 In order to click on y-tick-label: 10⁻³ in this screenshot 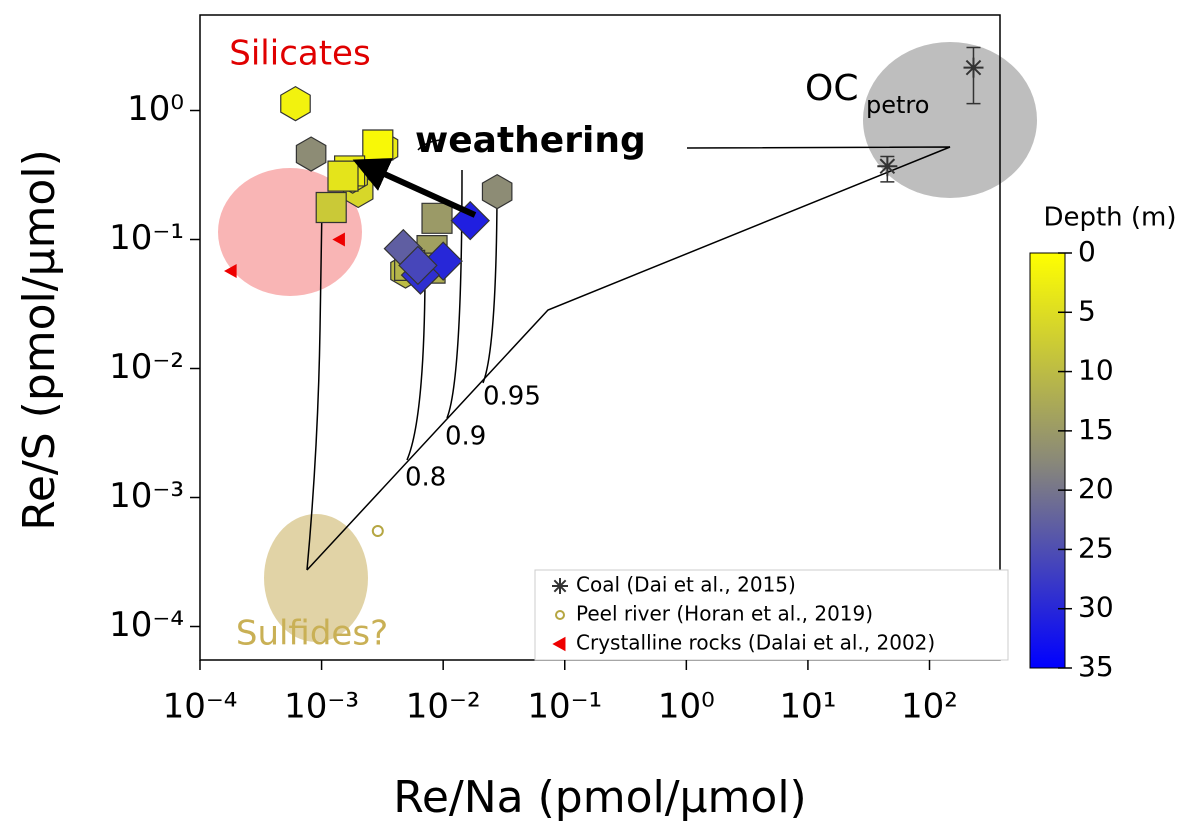, I will do `click(146, 496)`.